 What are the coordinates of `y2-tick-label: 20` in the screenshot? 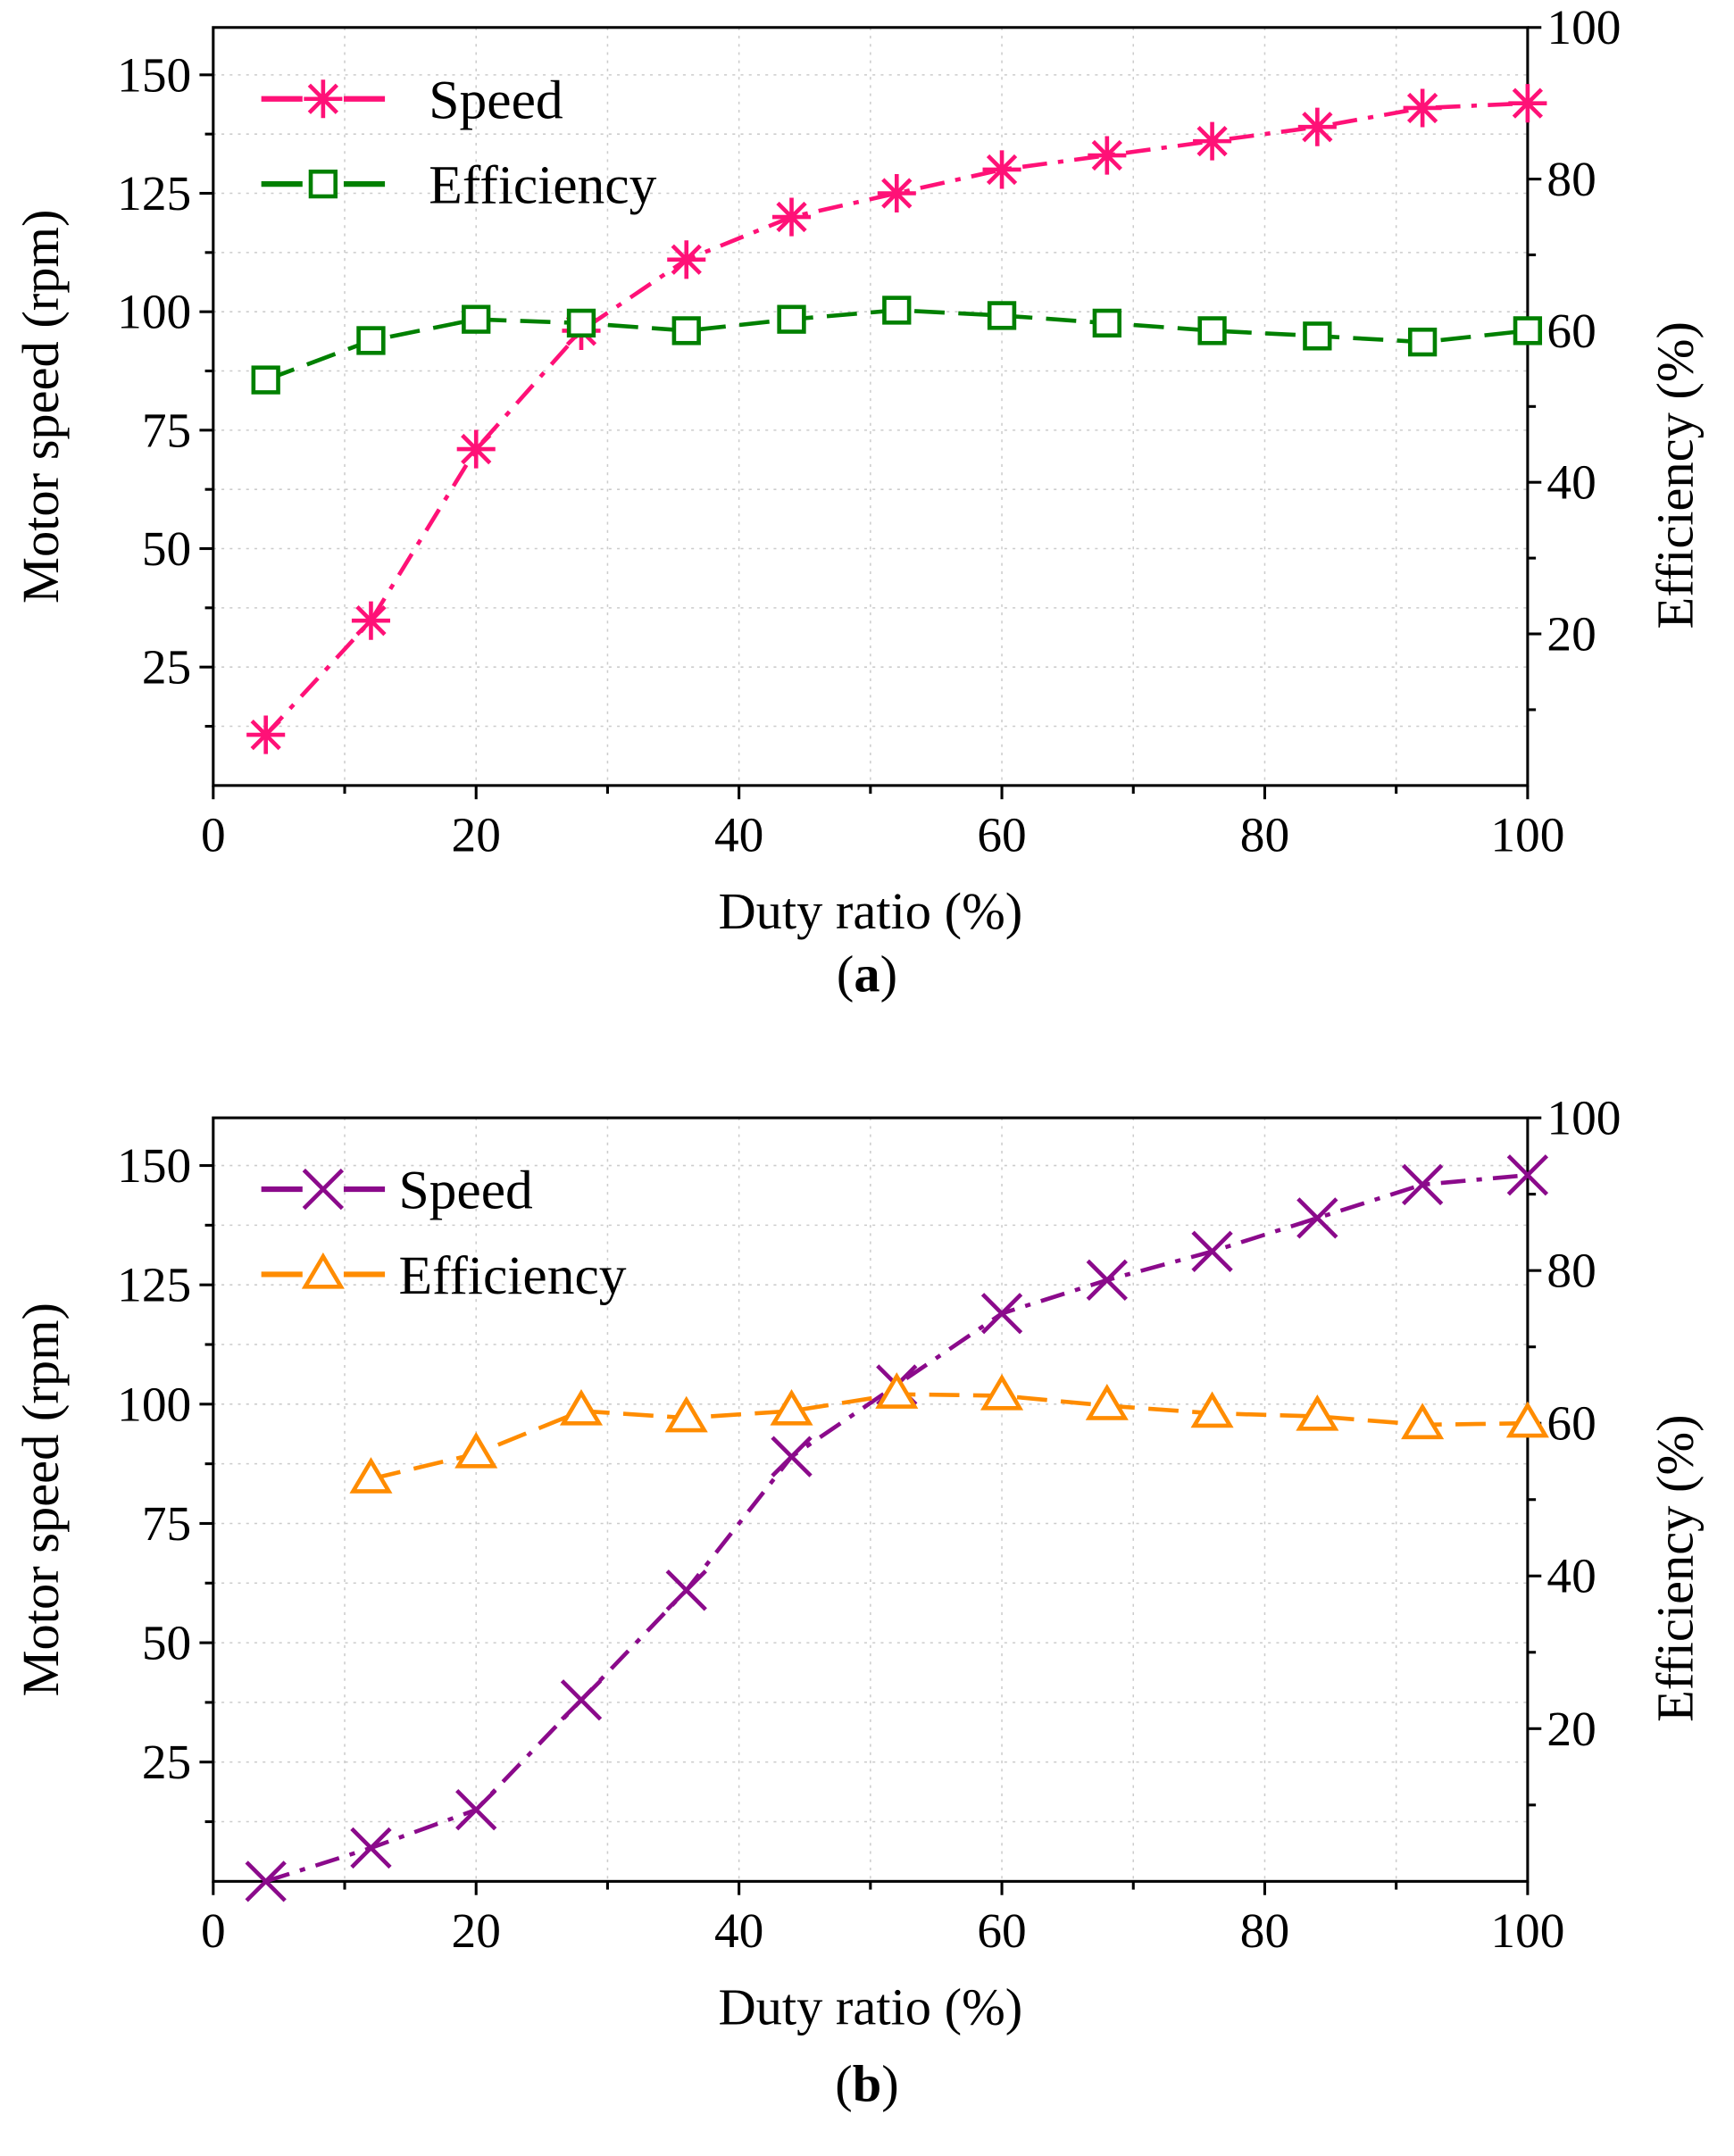 It's located at (1571, 633).